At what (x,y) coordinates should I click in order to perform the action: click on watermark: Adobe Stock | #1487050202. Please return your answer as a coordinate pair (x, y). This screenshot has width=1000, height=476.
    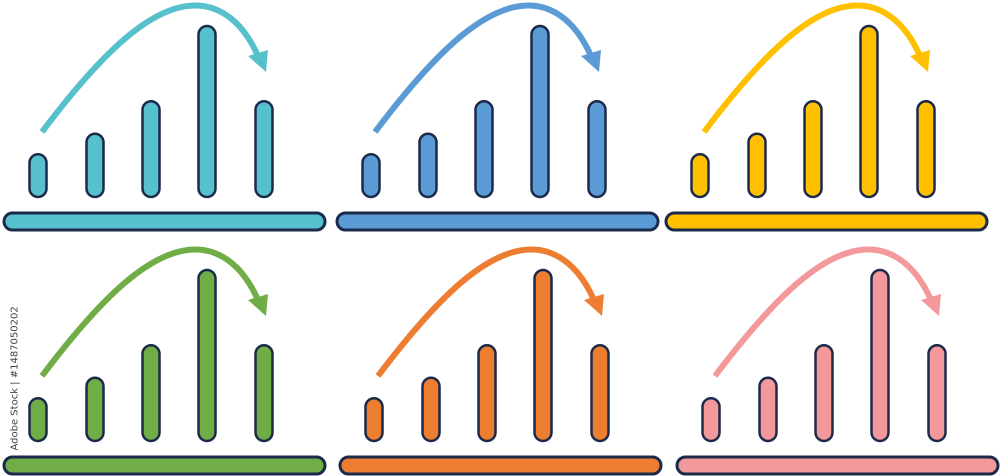
    Looking at the image, I should click on (15, 378).